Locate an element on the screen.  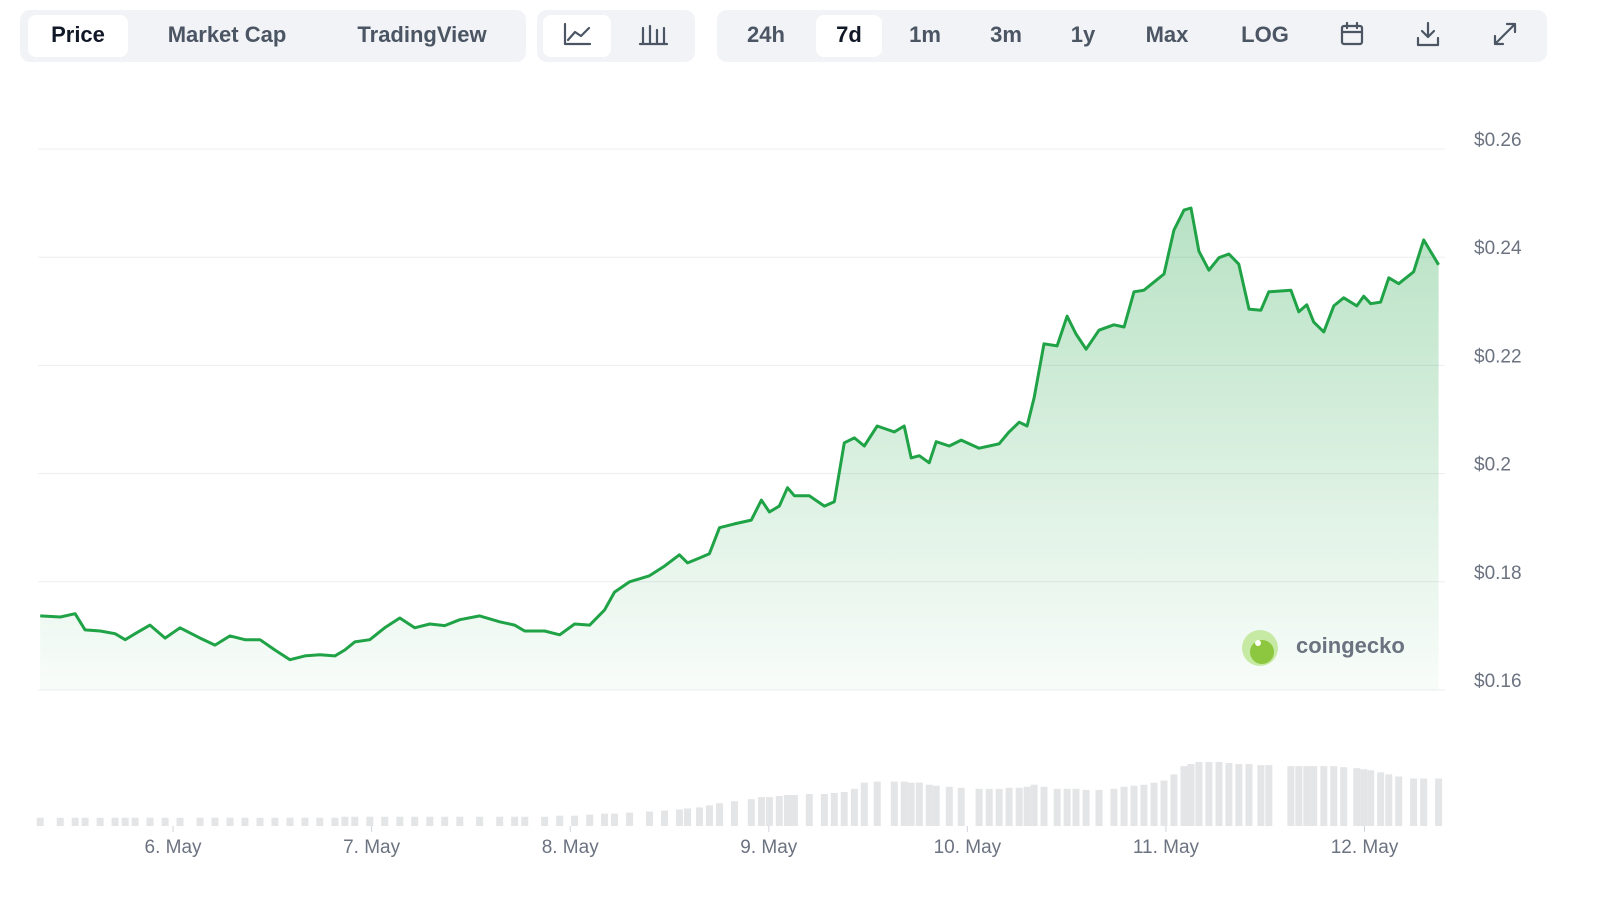
download-button is located at coordinates (1428, 34).